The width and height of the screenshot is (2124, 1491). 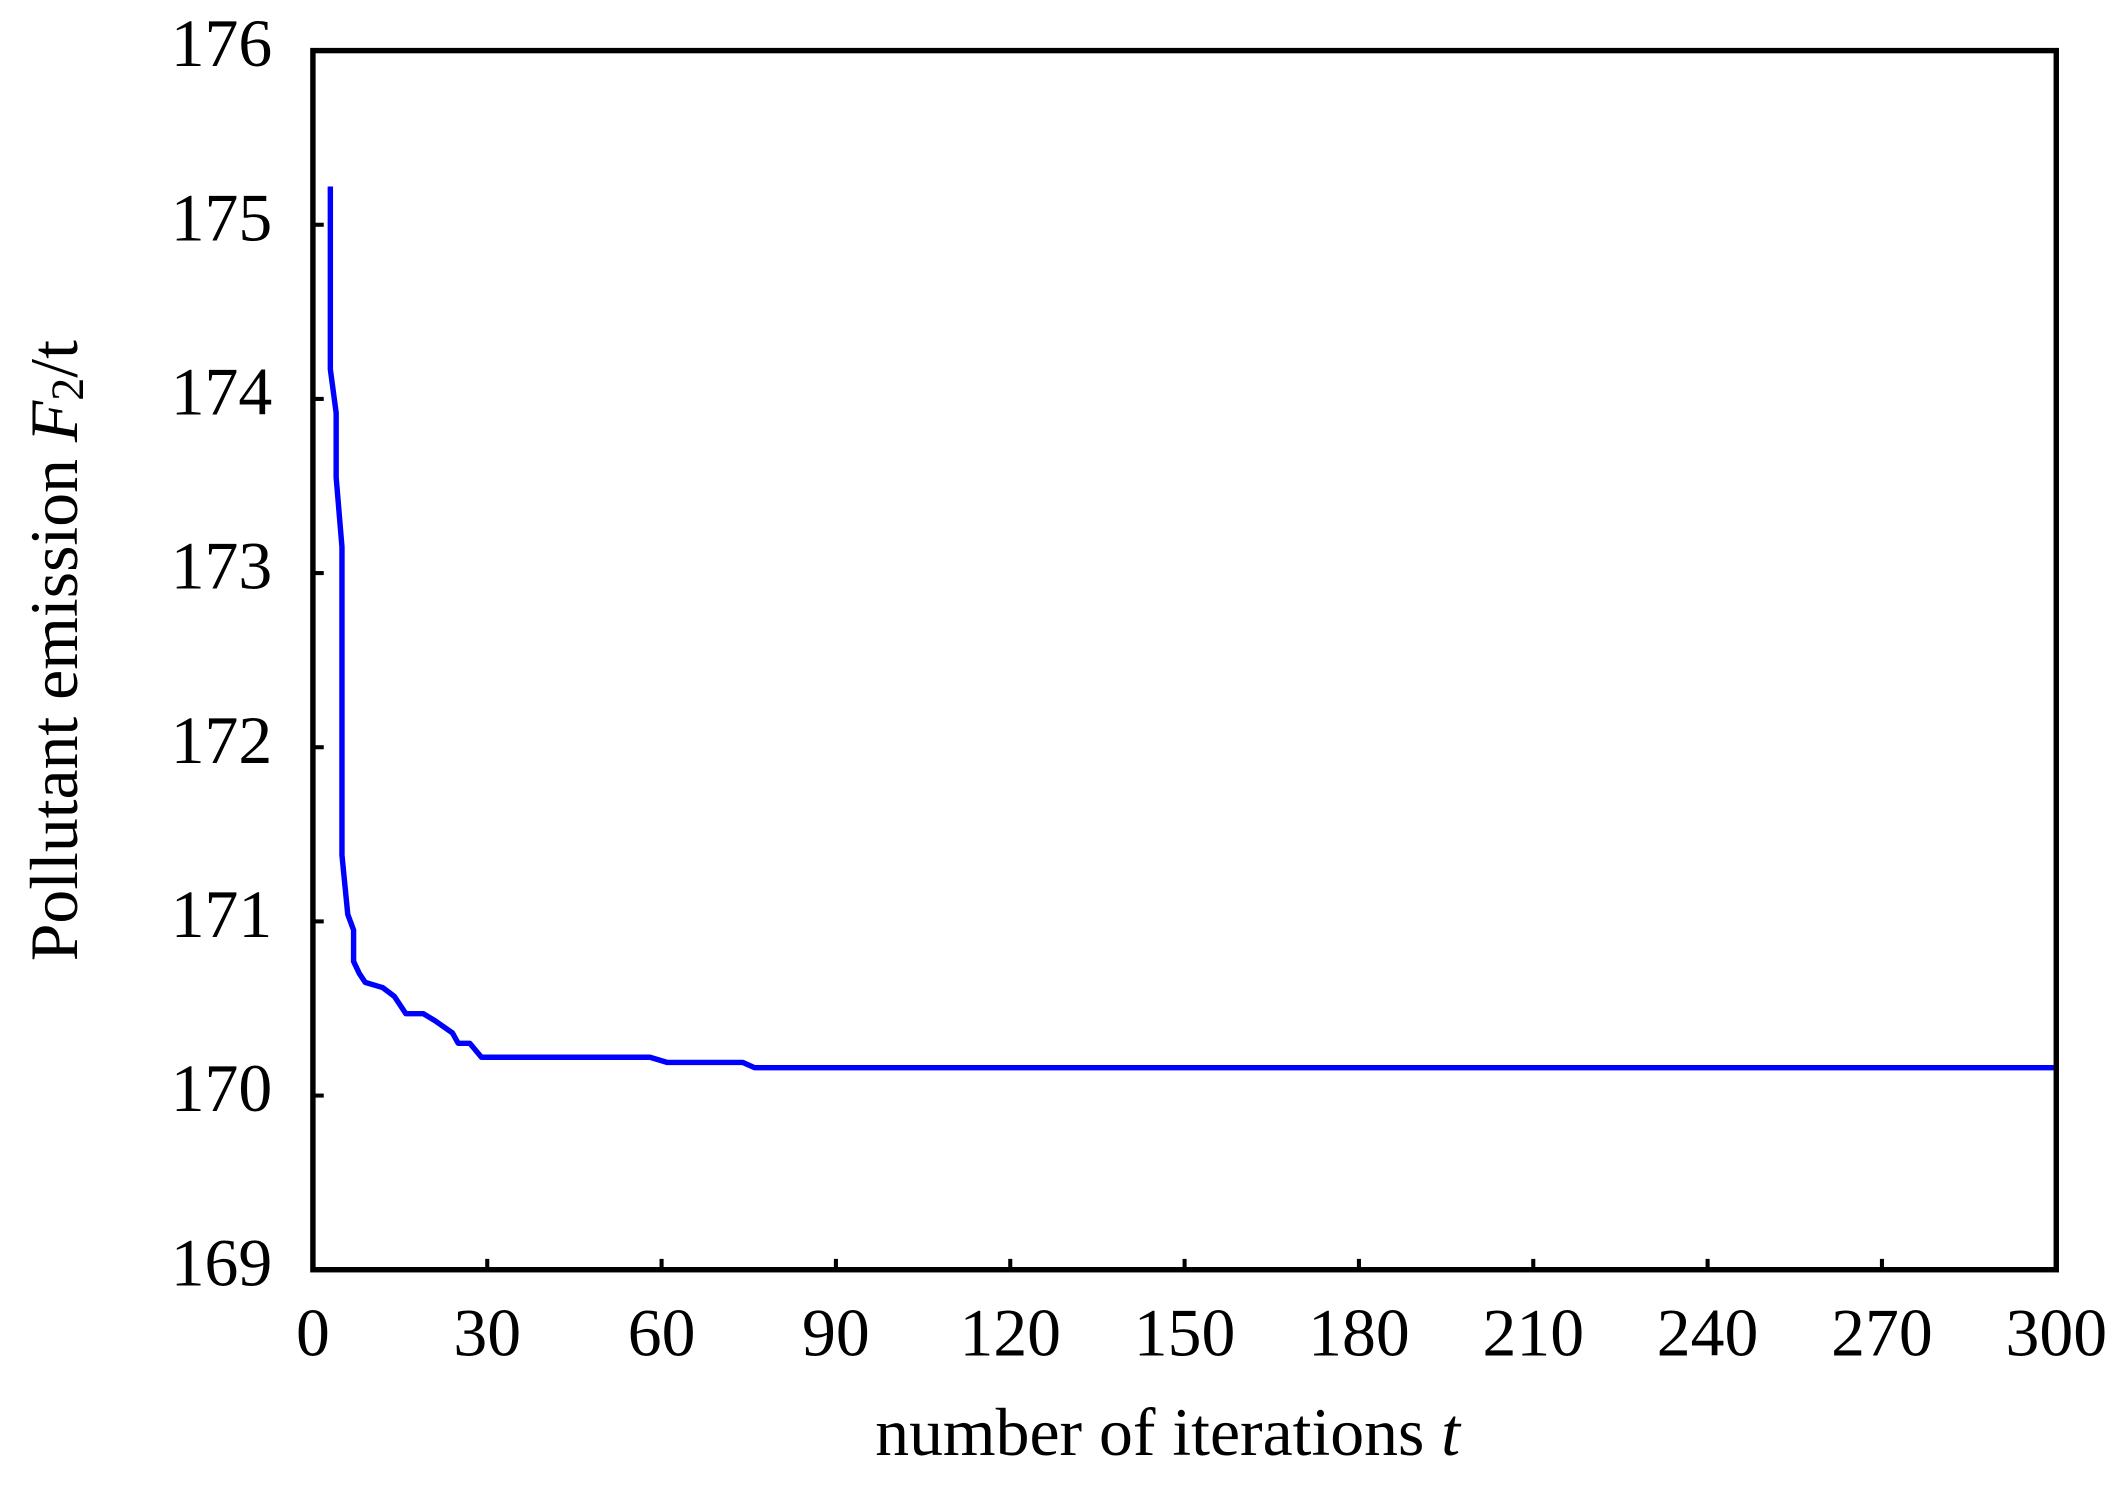 What do you see at coordinates (1185, 1333) in the screenshot?
I see `x-tick-label: 150` at bounding box center [1185, 1333].